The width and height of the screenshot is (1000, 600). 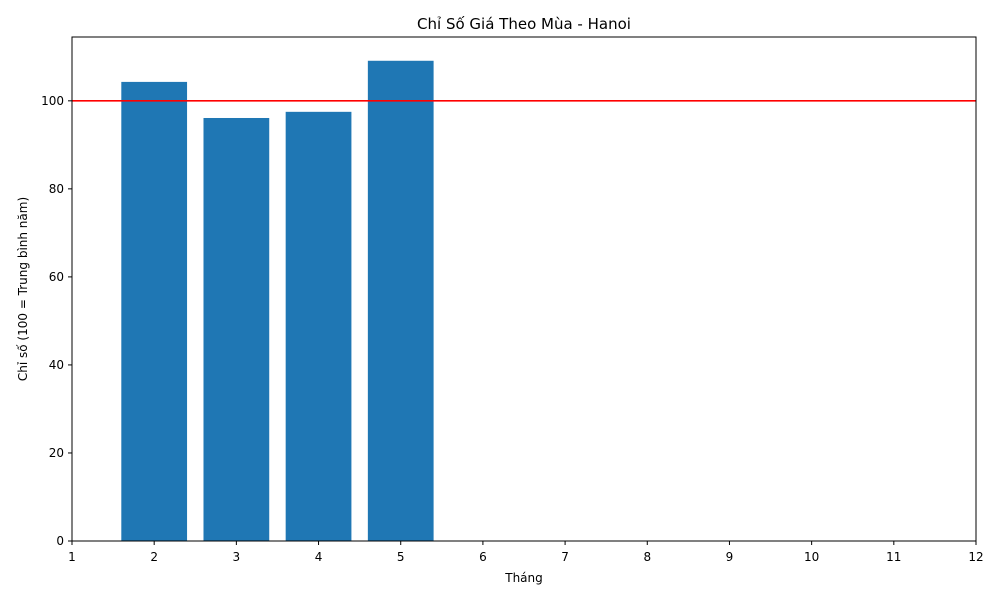 I want to click on x-tick-label: 11, so click(x=893, y=557).